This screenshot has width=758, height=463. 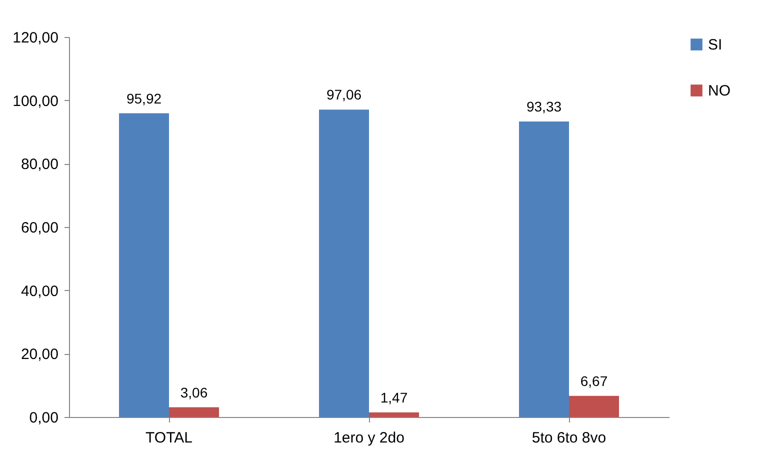 What do you see at coordinates (39, 228) in the screenshot?
I see `y-tick-label: 60,00` at bounding box center [39, 228].